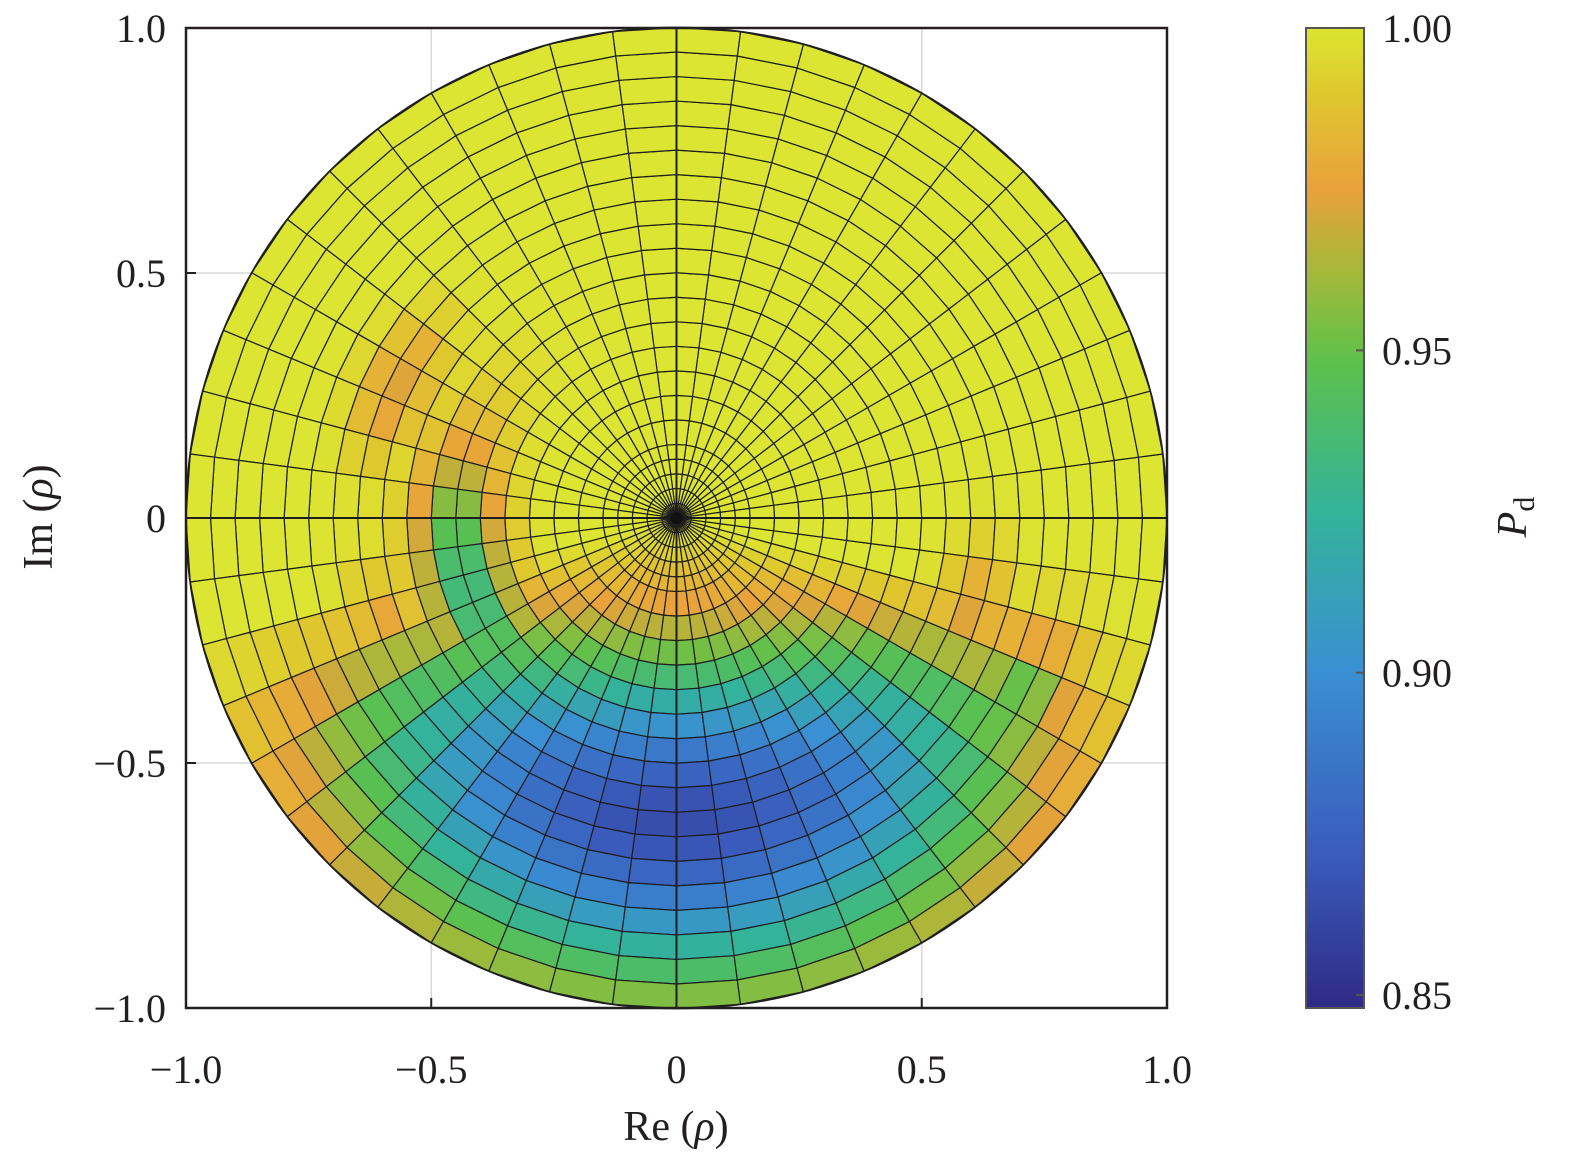  What do you see at coordinates (1335, 518) in the screenshot?
I see `colorbar` at bounding box center [1335, 518].